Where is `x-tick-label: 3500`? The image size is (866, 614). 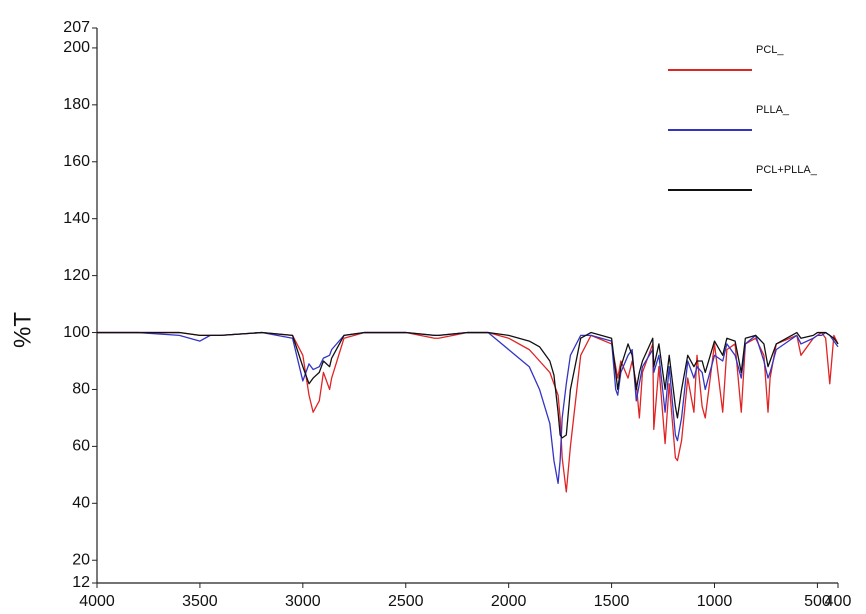
x-tick-label: 3500 is located at coordinates (200, 601).